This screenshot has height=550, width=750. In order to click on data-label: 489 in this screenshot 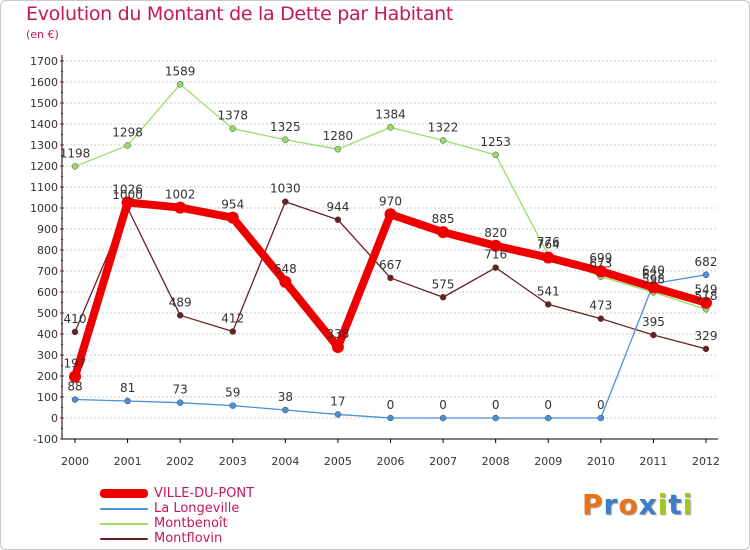, I will do `click(180, 302)`.